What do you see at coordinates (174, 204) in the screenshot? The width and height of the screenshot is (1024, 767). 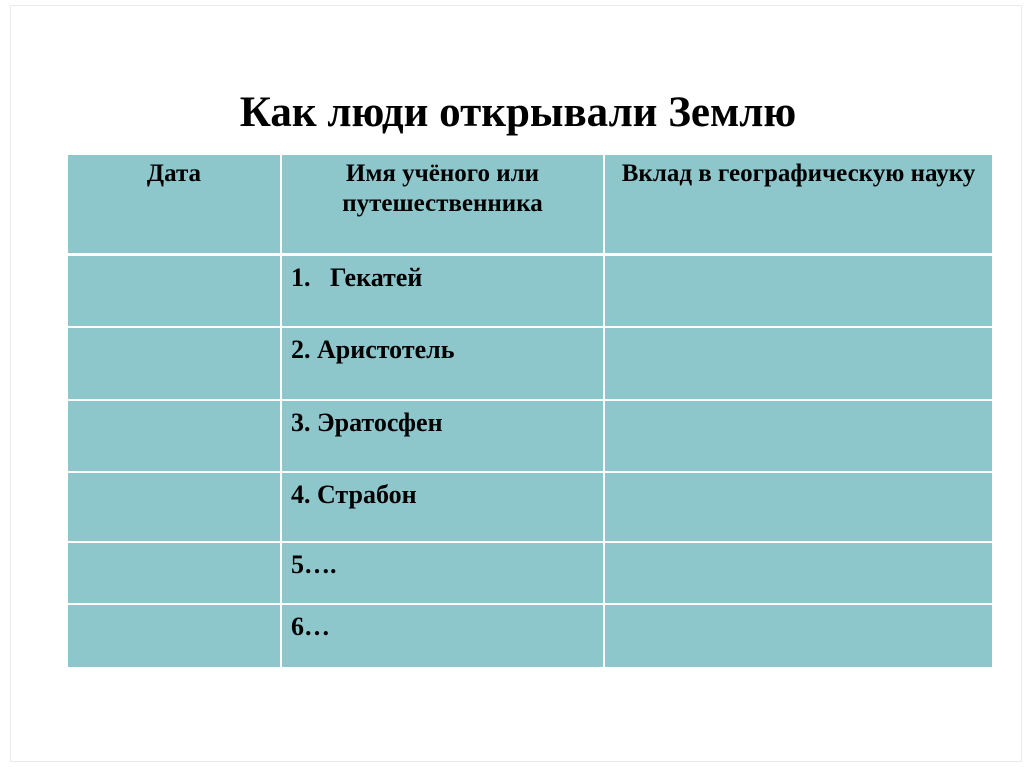 I see `column-header-date: Дата` at bounding box center [174, 204].